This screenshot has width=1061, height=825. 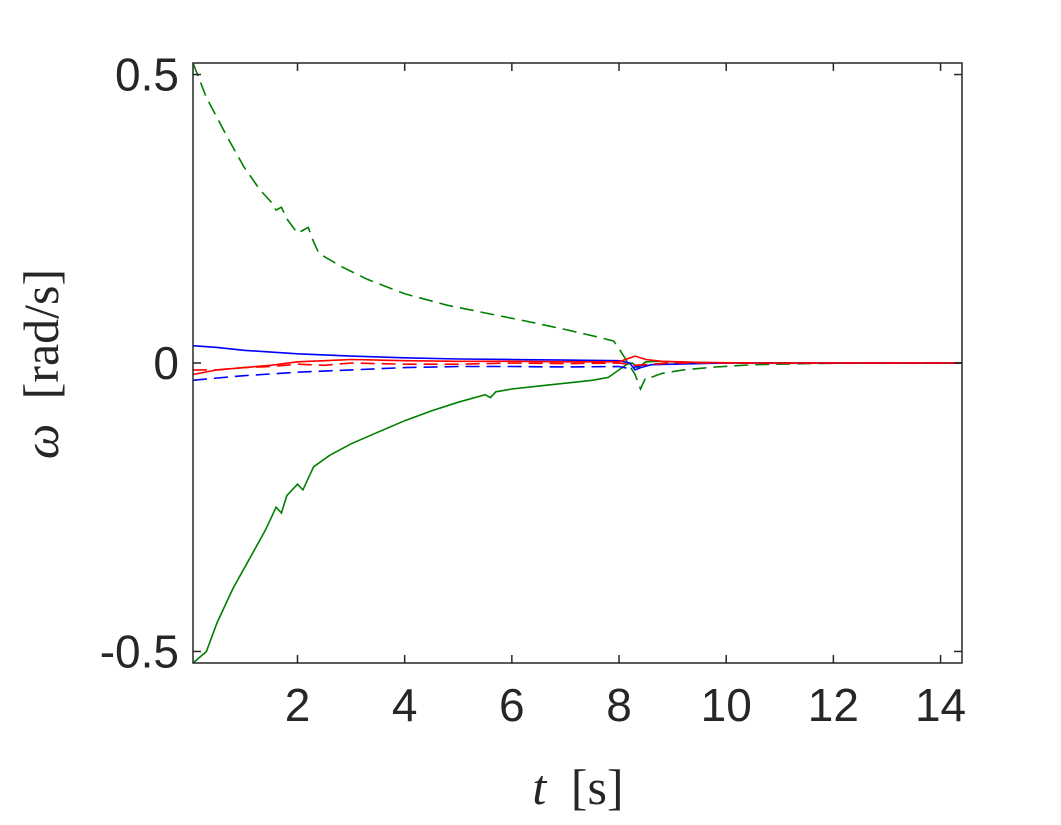 What do you see at coordinates (726, 705) in the screenshot?
I see `x-tick-label: 10` at bounding box center [726, 705].